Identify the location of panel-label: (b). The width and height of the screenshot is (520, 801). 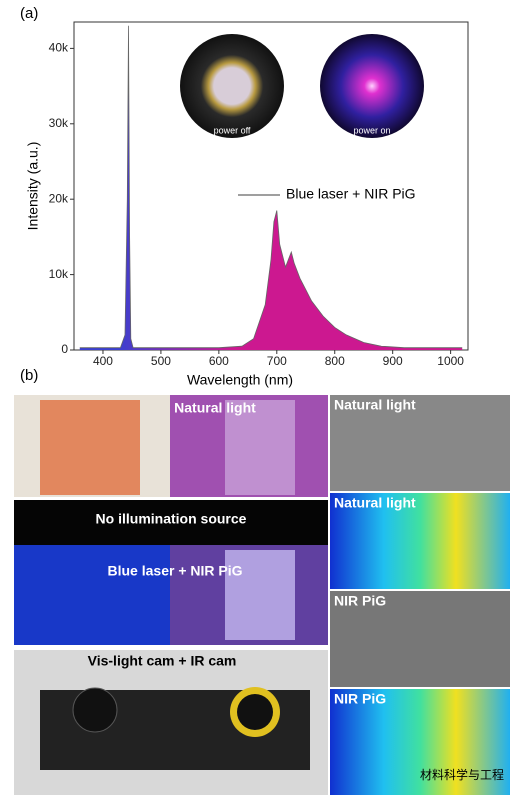
(29, 375).